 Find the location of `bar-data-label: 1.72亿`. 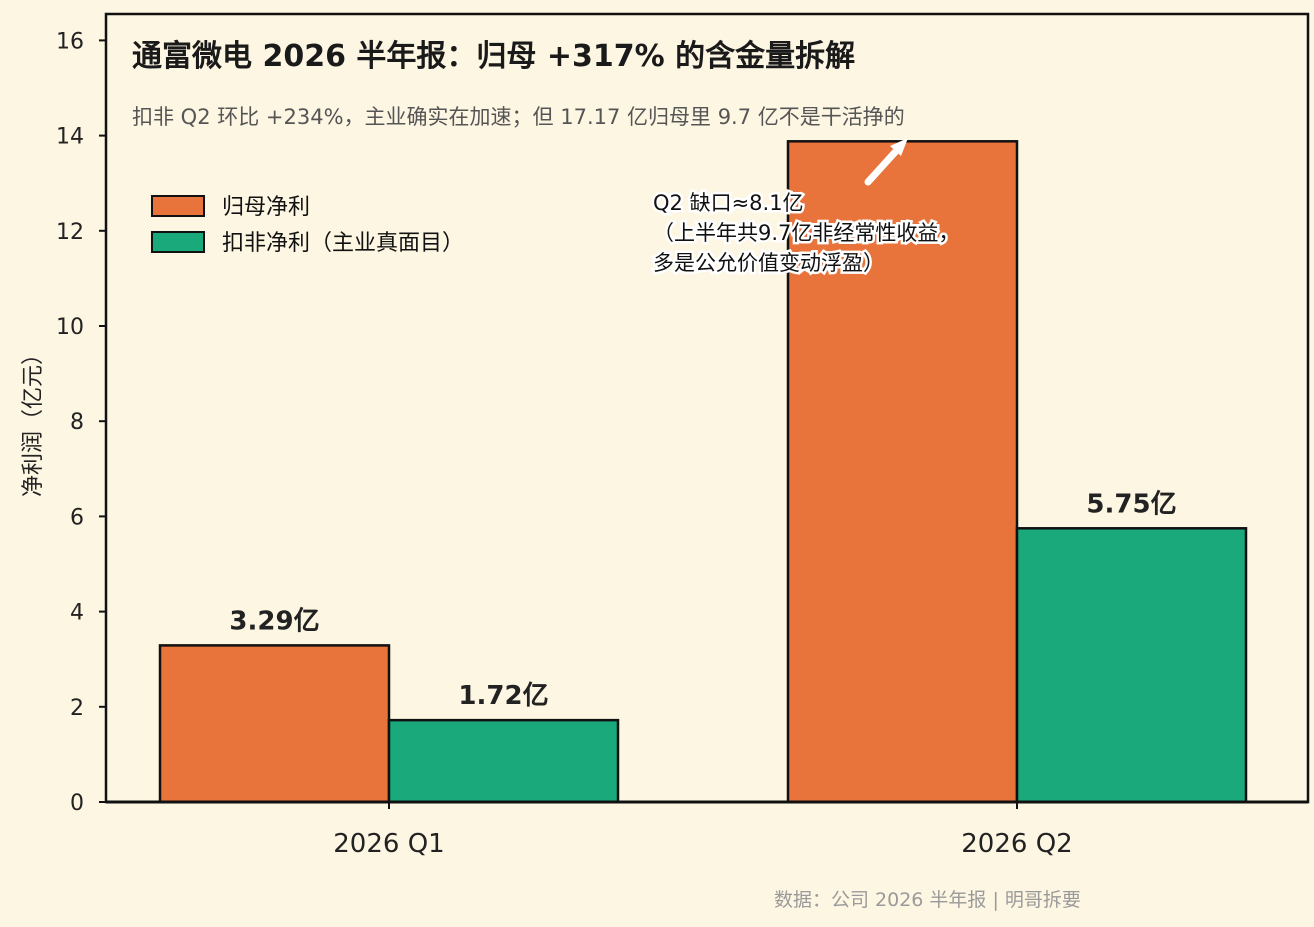

bar-data-label: 1.72亿 is located at coordinates (503, 696).